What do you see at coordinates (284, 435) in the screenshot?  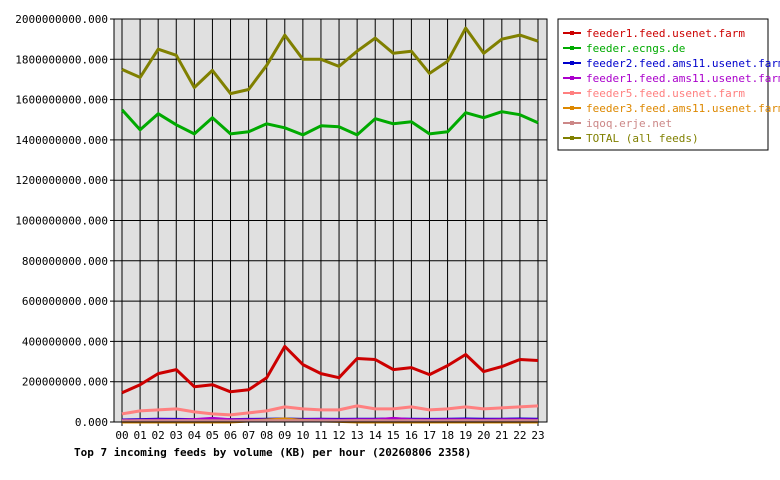 I see `x-tick-label: 09` at bounding box center [284, 435].